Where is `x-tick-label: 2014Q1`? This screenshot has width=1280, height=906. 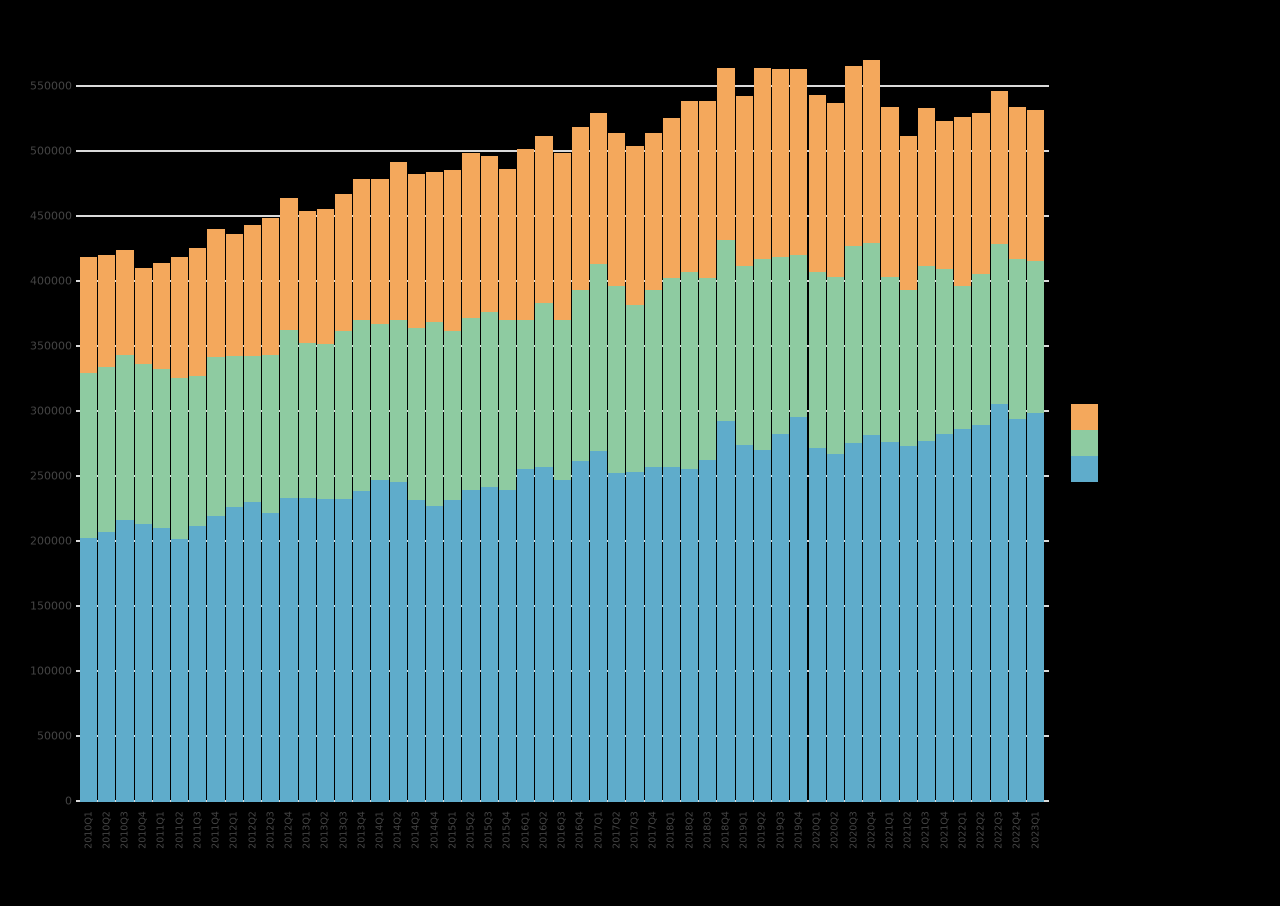
x-tick-label: 2014Q1 is located at coordinates (380, 830).